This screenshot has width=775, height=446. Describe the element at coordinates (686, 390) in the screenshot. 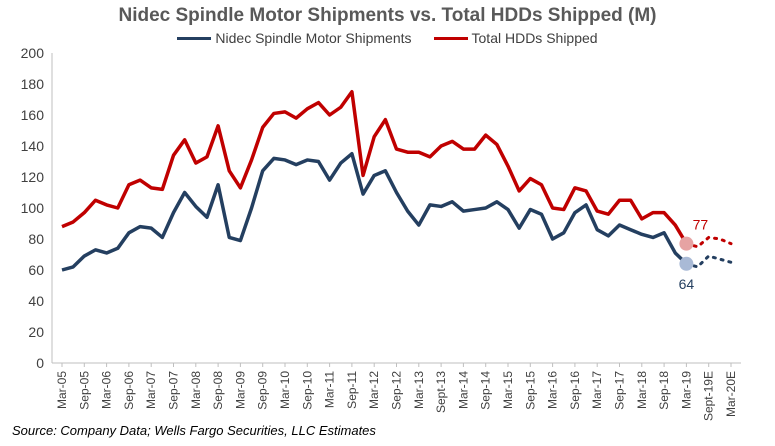

I see `x-tick-label: Mar-19` at that location.